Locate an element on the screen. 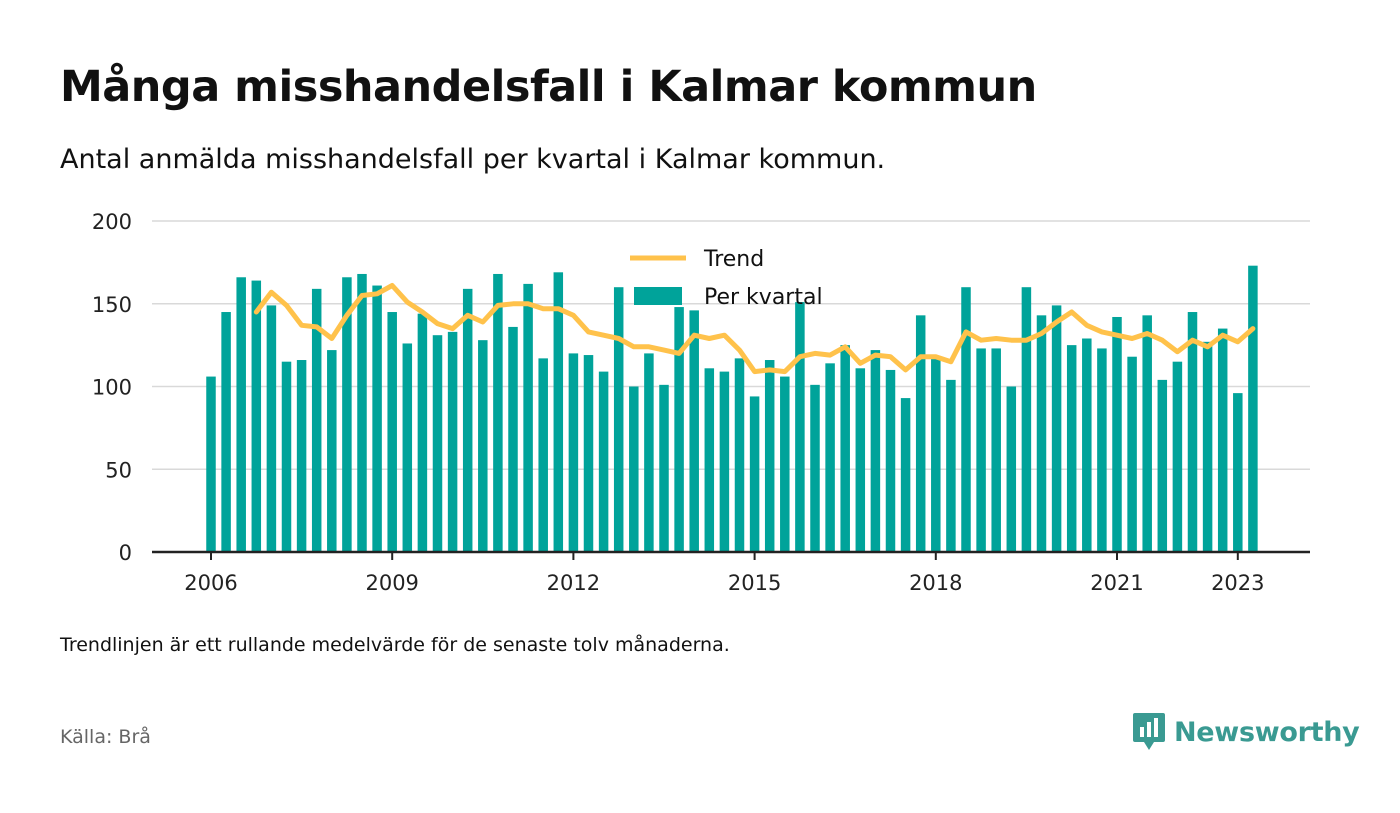  y-tick-label: 150 is located at coordinates (112, 305).